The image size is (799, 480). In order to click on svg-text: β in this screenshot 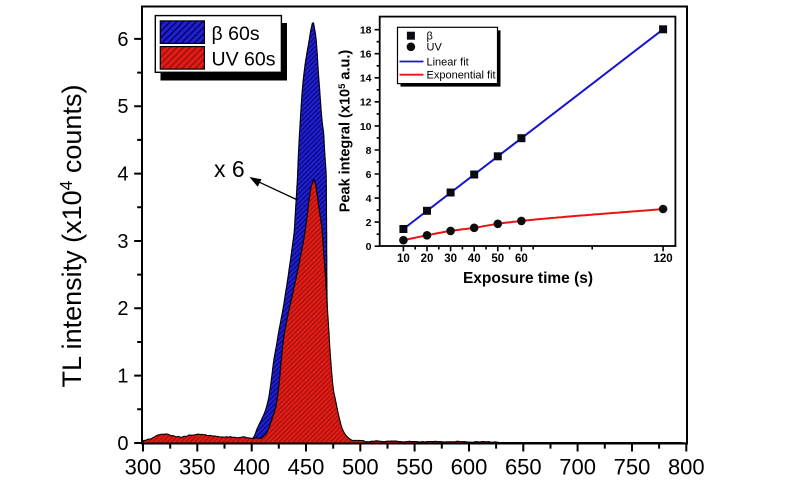, I will do `click(430, 37)`.